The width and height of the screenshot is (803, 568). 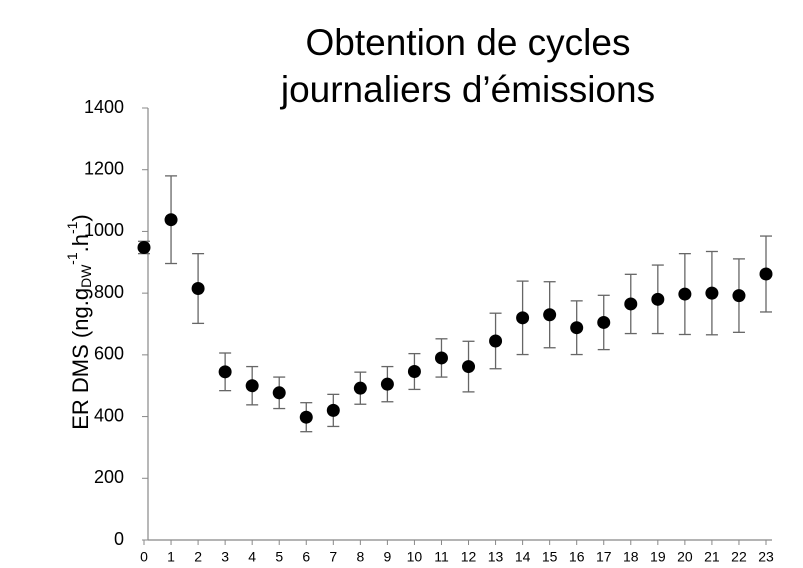 I want to click on y-label-sub: DW, so click(x=86, y=276).